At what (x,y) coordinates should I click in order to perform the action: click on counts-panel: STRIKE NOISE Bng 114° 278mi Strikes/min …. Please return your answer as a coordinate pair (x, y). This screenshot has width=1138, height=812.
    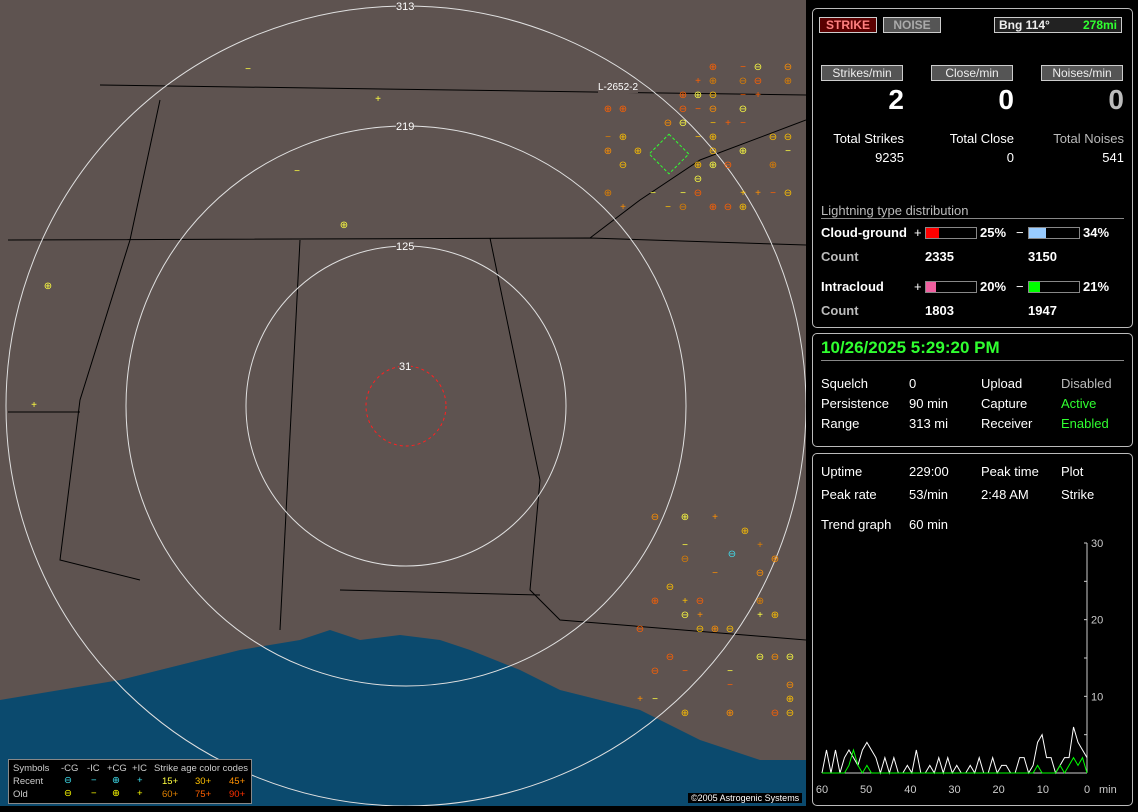
    Looking at the image, I should click on (972, 168).